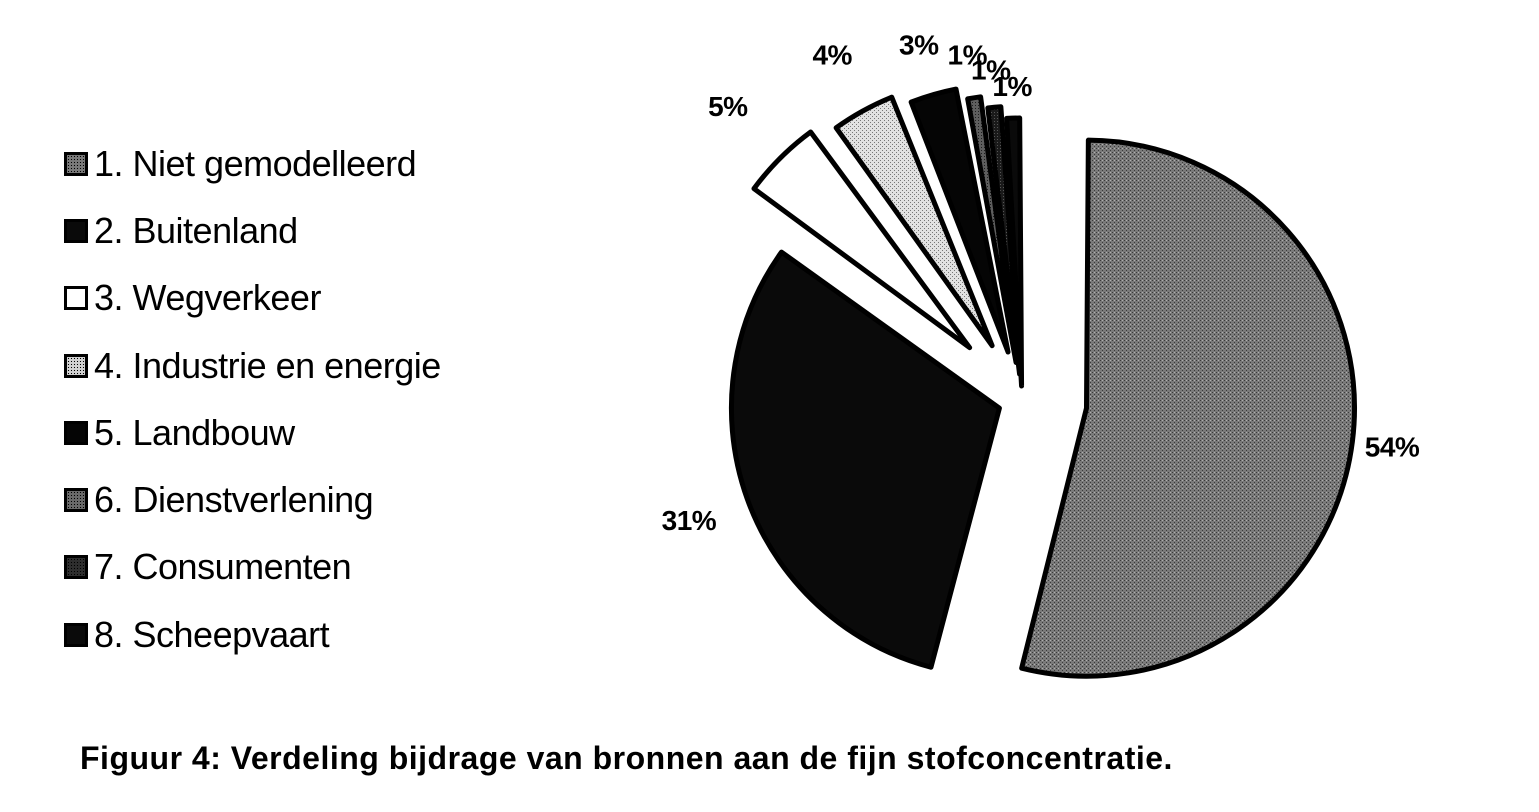  I want to click on legend-item: 7. Consumenten, so click(252, 567).